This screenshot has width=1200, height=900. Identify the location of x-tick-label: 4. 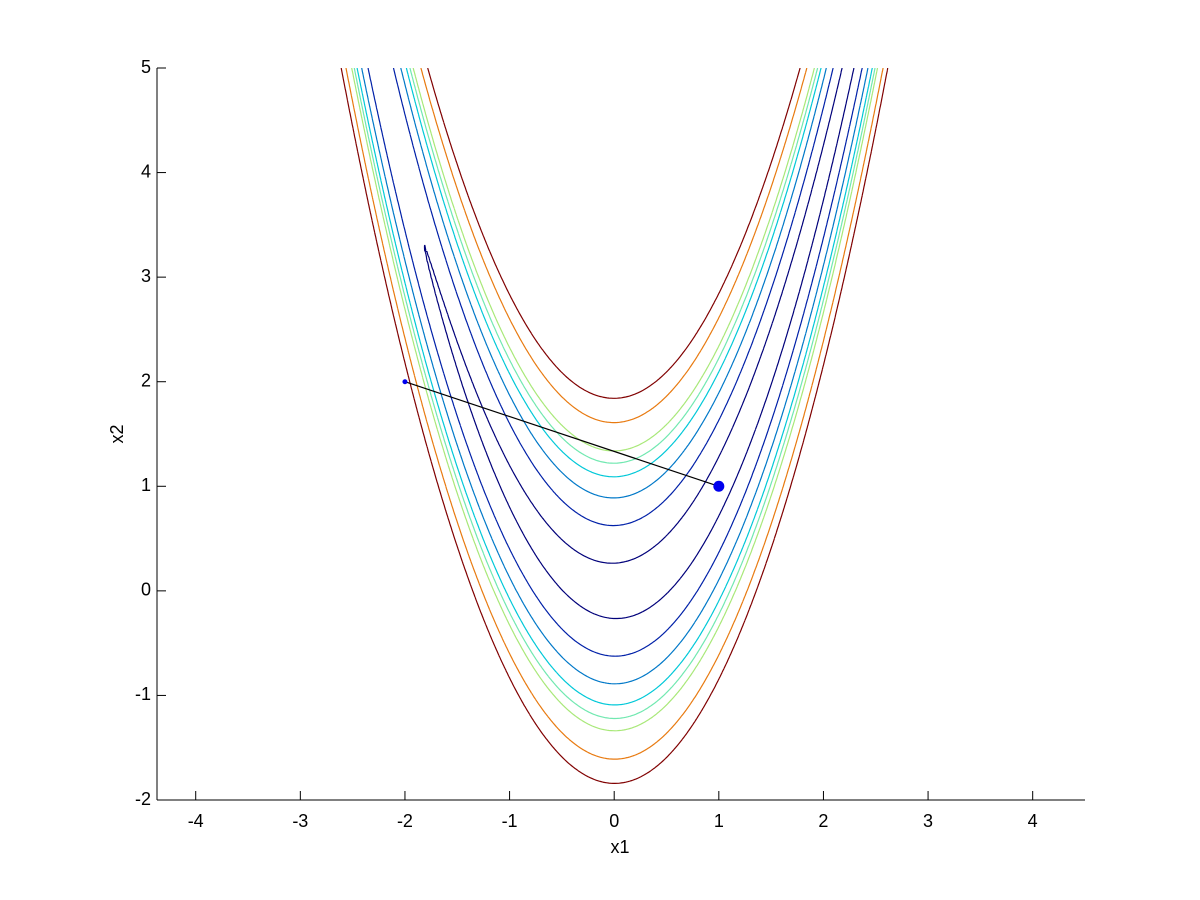
(1033, 821).